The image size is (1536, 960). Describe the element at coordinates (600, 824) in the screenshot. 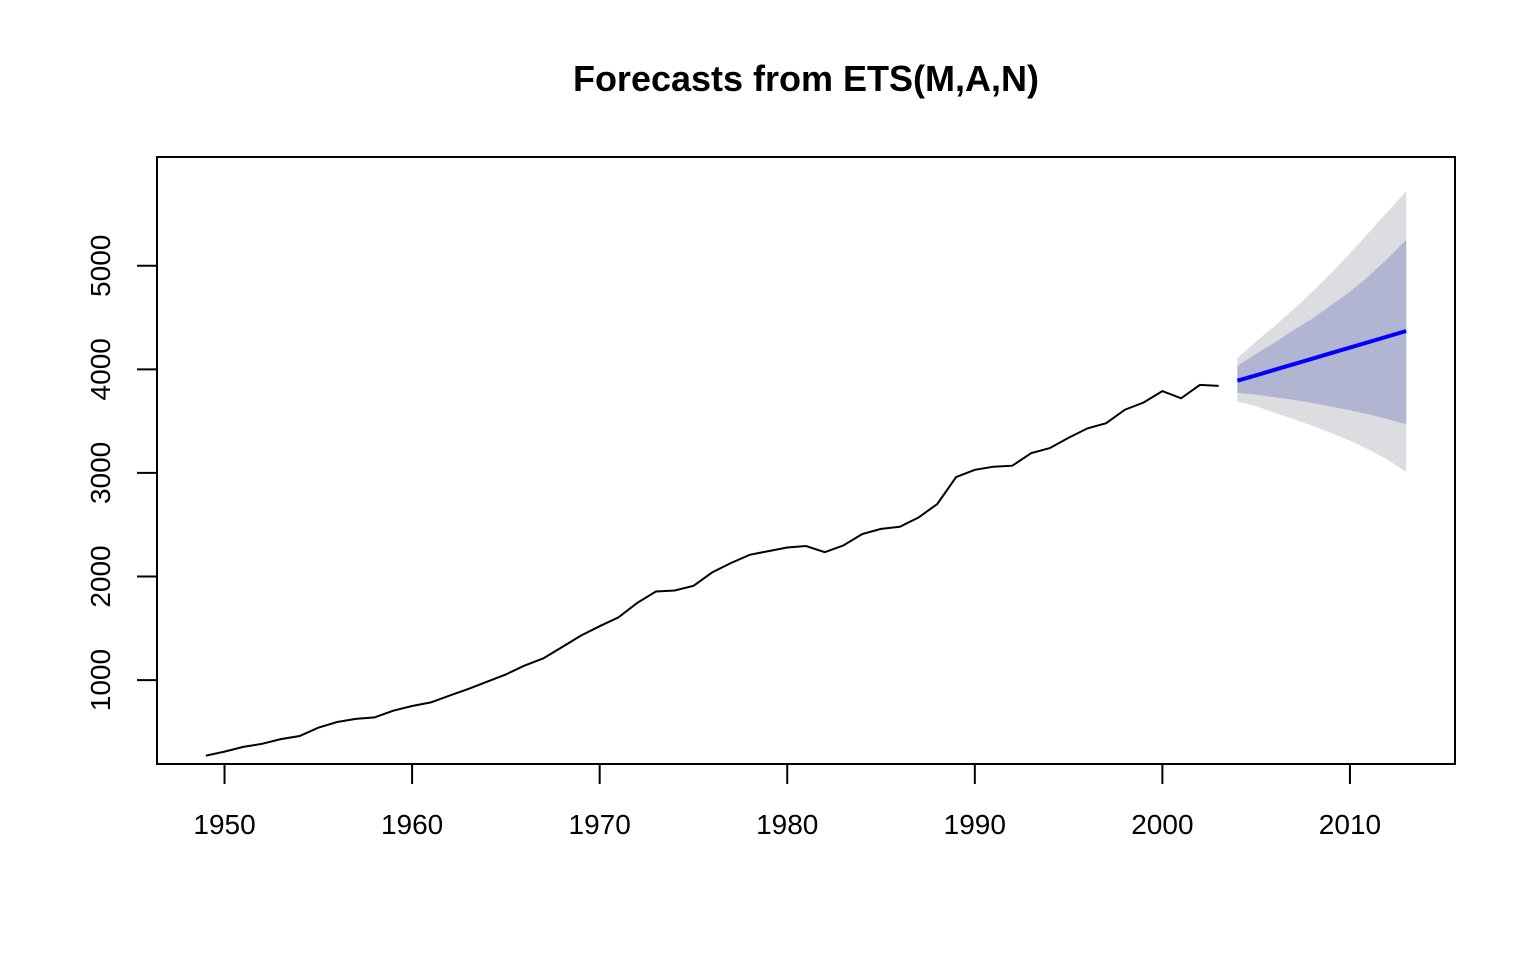

I see `x-tick-label: 1970` at that location.